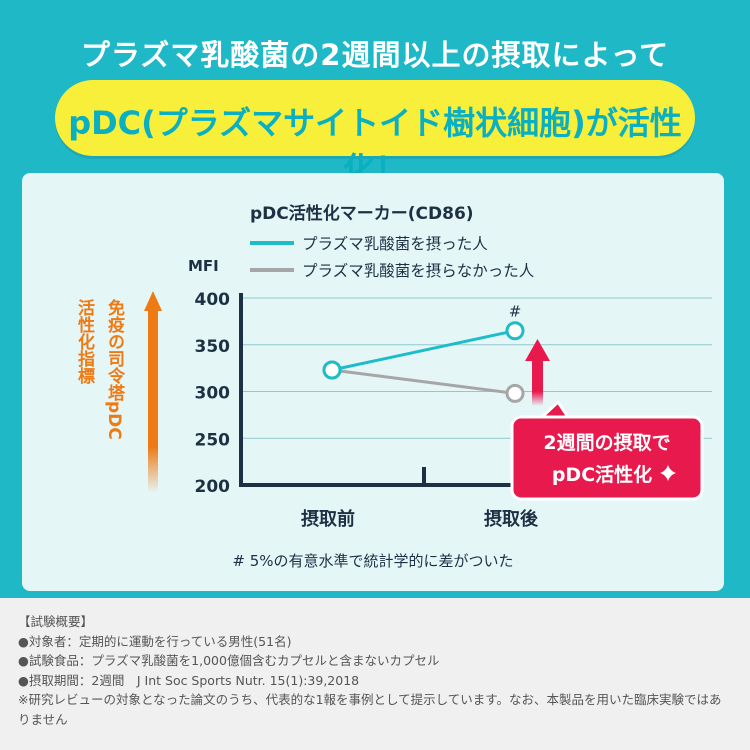 This screenshot has width=750, height=750. I want to click on callout-box: 2週間の摂取で pDC活性化, so click(607, 450).